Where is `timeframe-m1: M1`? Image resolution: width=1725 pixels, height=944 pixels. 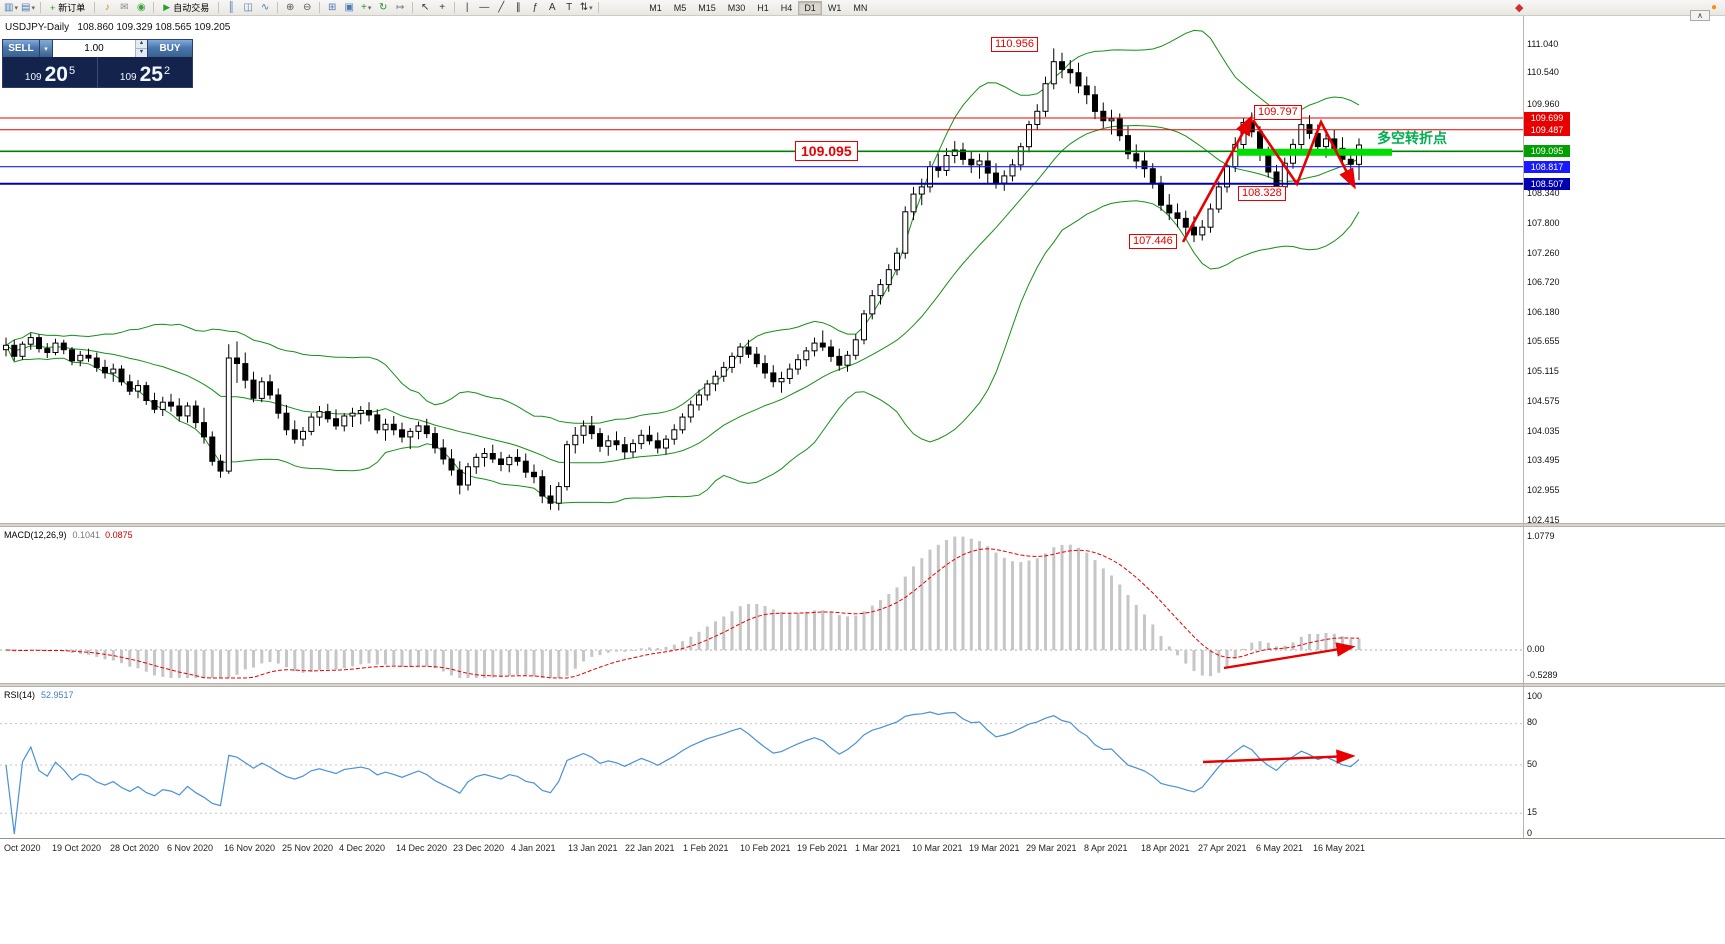 timeframe-m1: M1 is located at coordinates (655, 7).